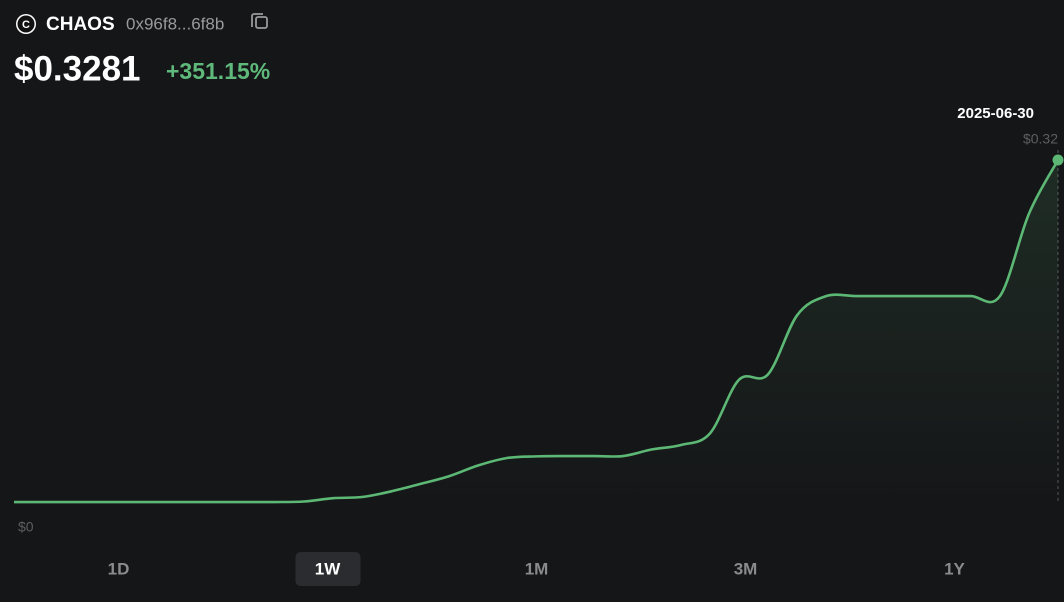 The width and height of the screenshot is (1064, 602). What do you see at coordinates (119, 568) in the screenshot?
I see `range-tab: 1D` at bounding box center [119, 568].